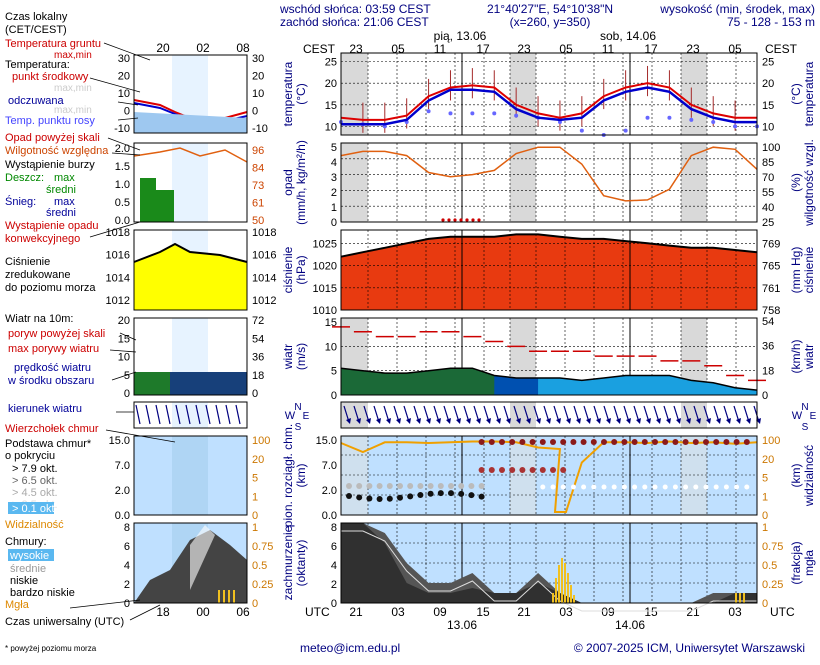 The width and height of the screenshot is (820, 665). What do you see at coordinates (50, 288) in the screenshot?
I see `legend-press3: do poziomu morza` at bounding box center [50, 288].